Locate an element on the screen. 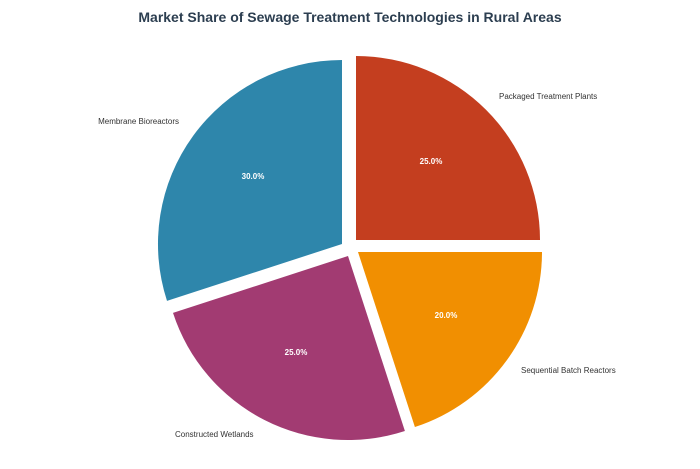 The width and height of the screenshot is (700, 469). slice-constructed-wetlands is located at coordinates (289, 348).